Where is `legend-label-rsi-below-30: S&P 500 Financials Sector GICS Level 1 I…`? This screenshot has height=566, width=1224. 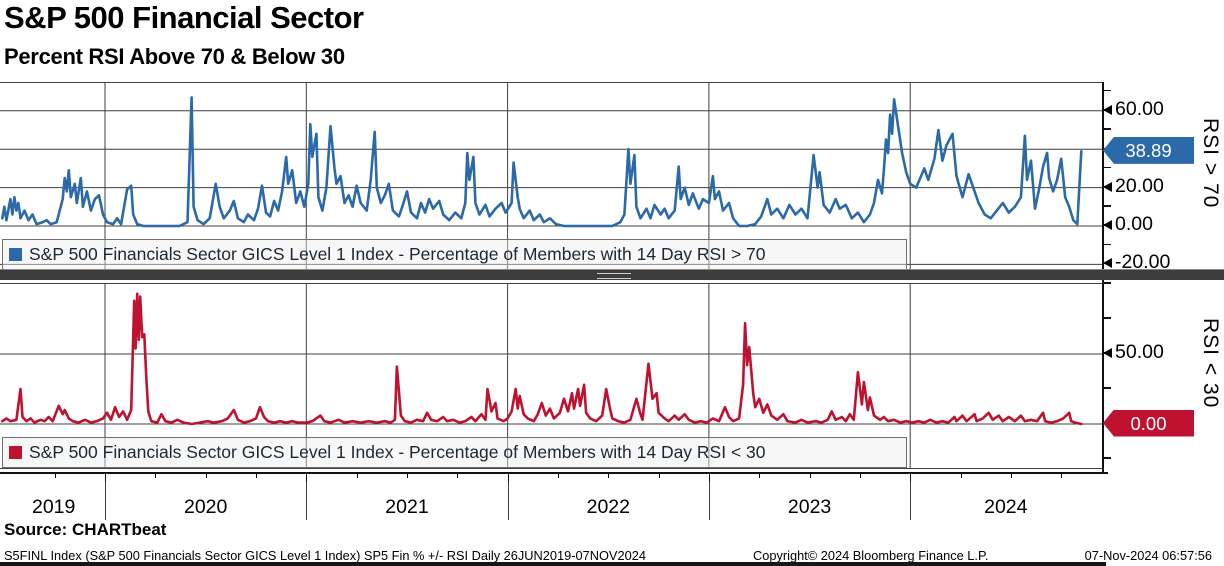 legend-label-rsi-below-30: S&P 500 Financials Sector GICS Level 1 I… is located at coordinates (397, 452).